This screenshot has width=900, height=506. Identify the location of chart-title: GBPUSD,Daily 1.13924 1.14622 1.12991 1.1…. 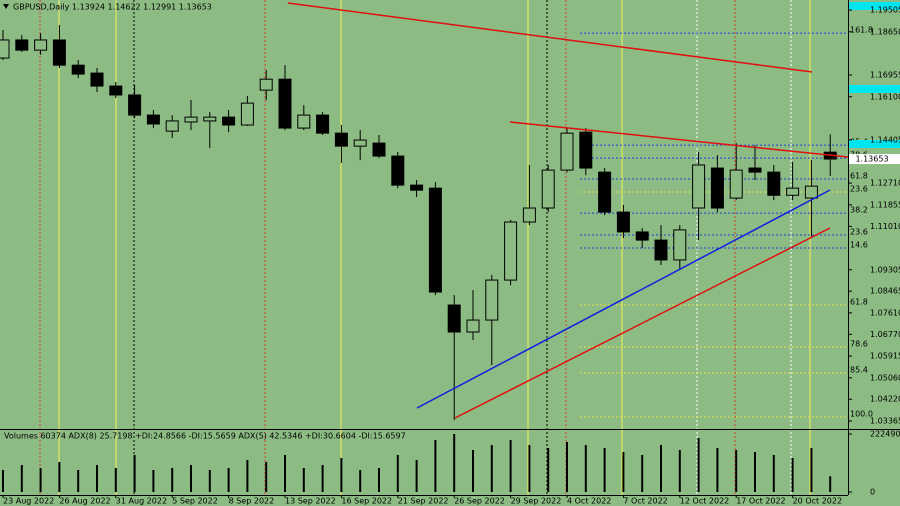
(112, 7).